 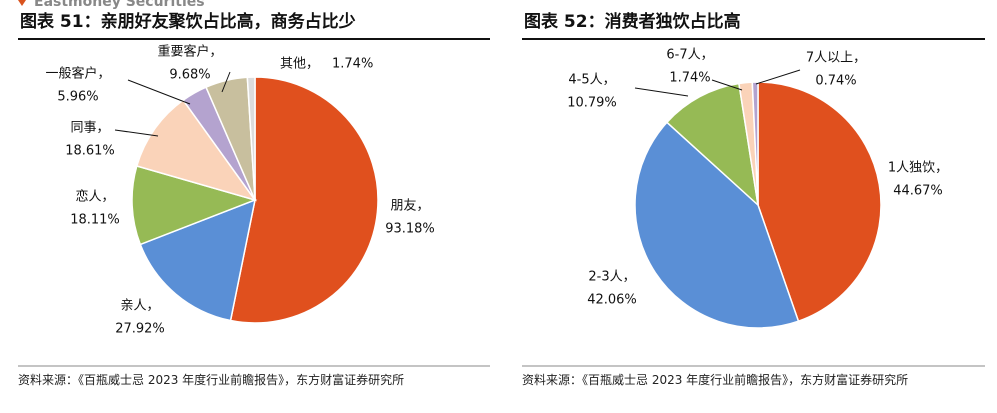 I want to click on brand-icon, so click(x=22, y=3).